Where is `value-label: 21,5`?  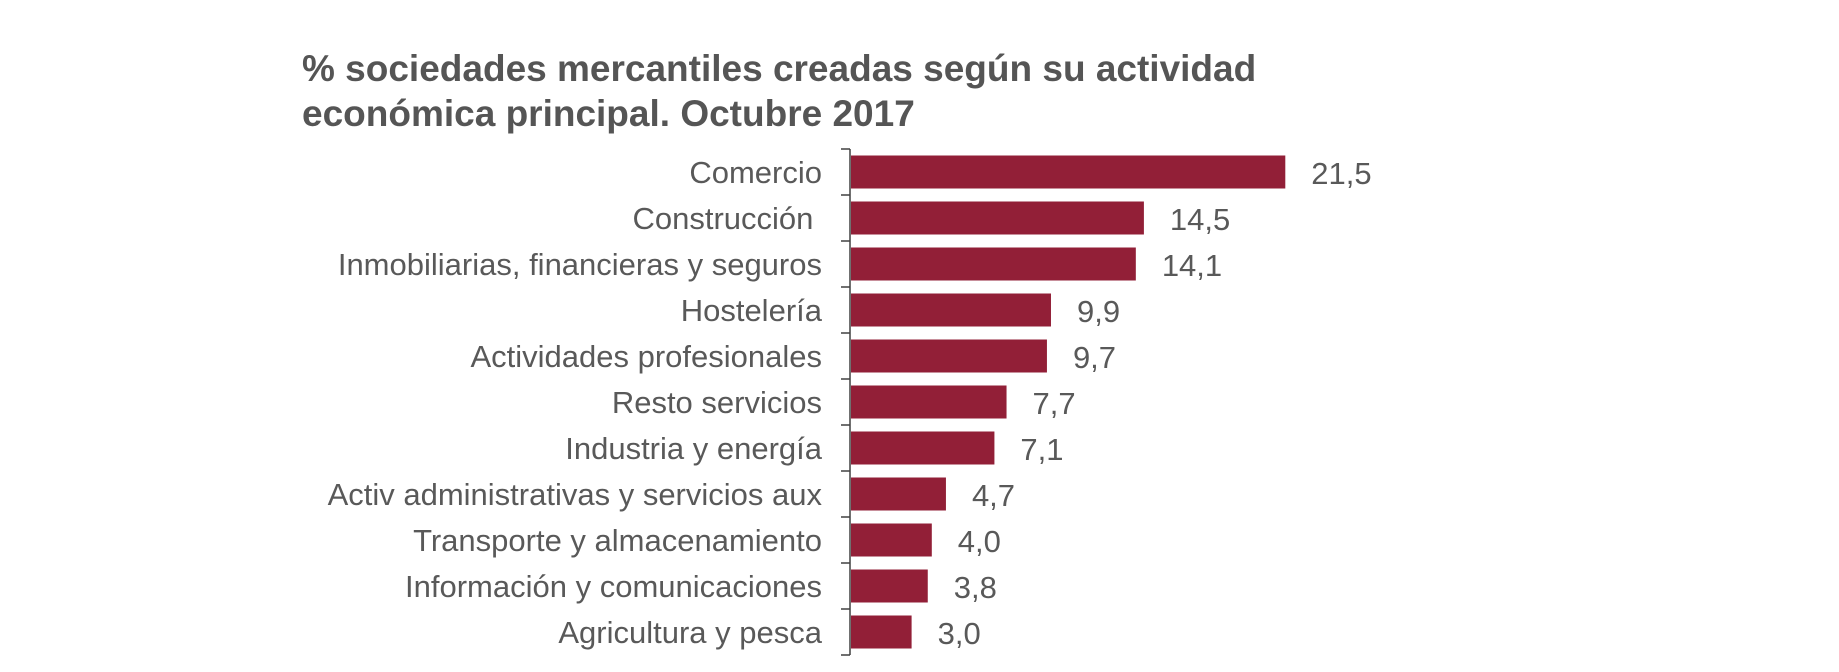 value-label: 21,5 is located at coordinates (1341, 173).